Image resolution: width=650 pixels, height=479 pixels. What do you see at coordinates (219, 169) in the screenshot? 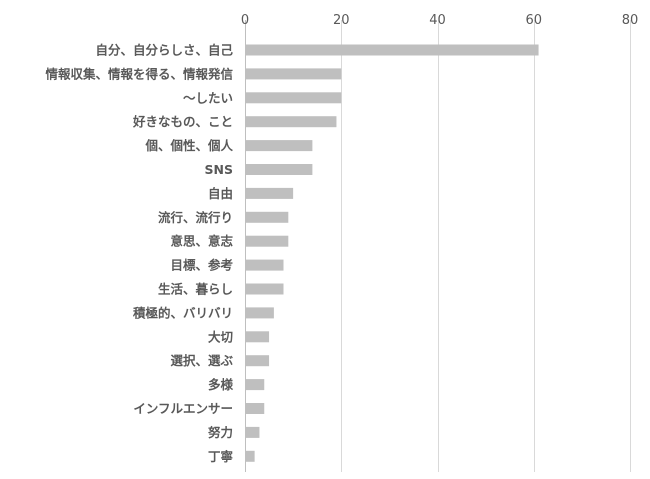
I see `category-label: SNS` at bounding box center [219, 169].